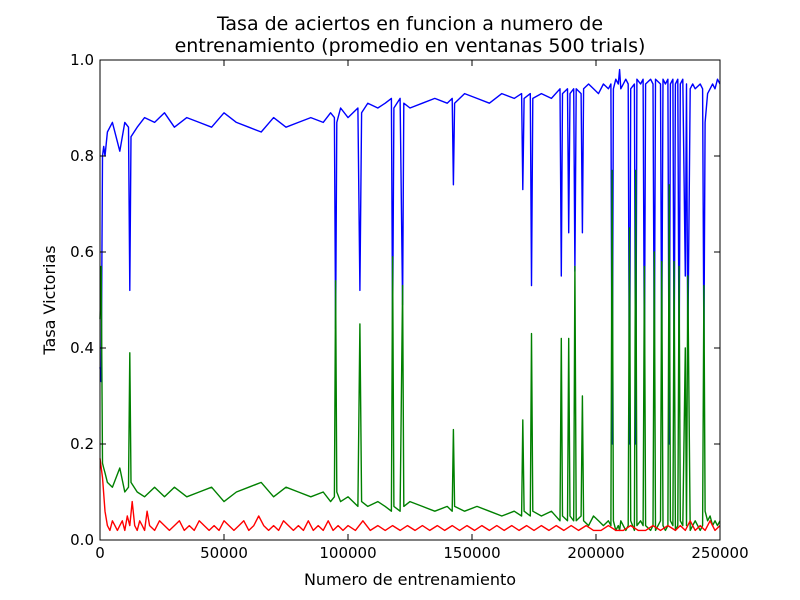  Describe the element at coordinates (82, 252) in the screenshot. I see `y-tick-label: 0.6` at that location.